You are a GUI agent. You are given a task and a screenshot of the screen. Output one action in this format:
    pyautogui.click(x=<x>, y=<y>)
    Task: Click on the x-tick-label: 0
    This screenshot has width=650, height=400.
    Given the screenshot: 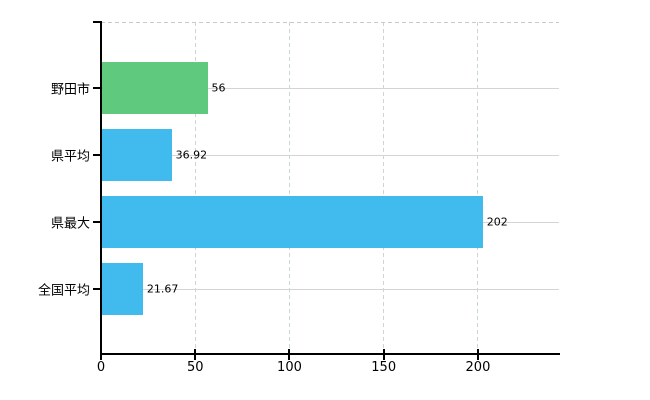 What is the action you would take?
    pyautogui.click(x=101, y=367)
    